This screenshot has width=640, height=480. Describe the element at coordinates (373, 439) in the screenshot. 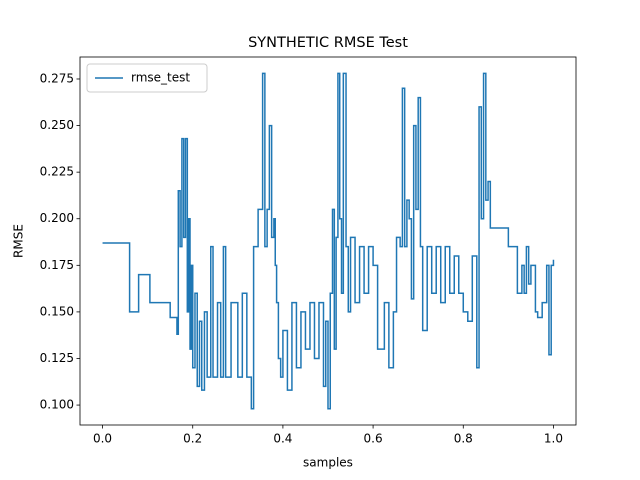

I see `x-tick-label: 0.6` at that location.